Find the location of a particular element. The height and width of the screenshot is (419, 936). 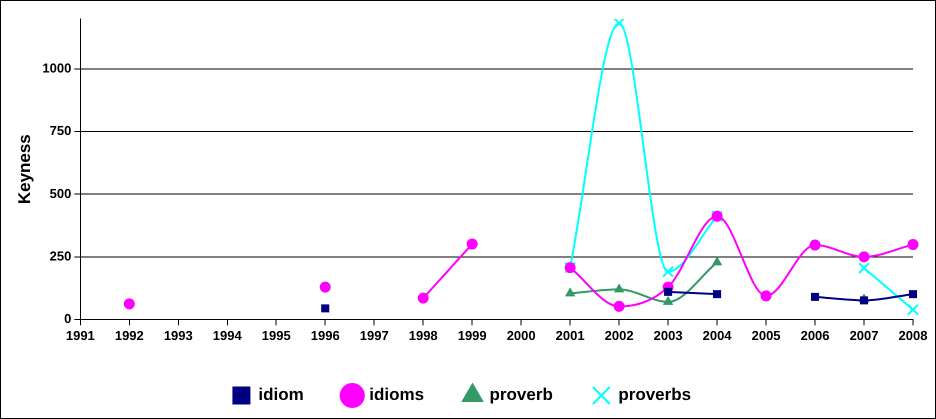

y-tick-label: 0 is located at coordinates (68, 318).